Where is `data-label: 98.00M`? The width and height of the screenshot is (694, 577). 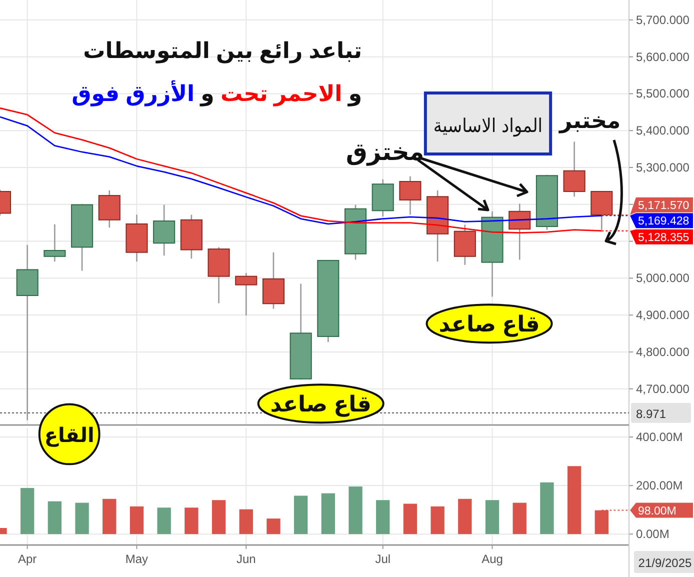
data-label: 98.00M is located at coordinates (657, 511).